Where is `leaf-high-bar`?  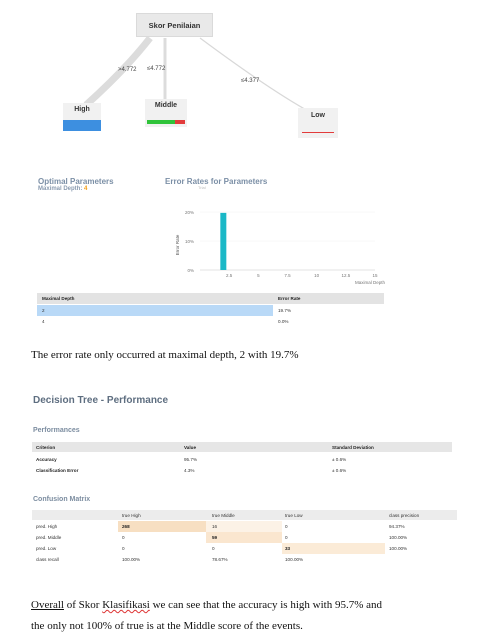
leaf-high-bar is located at coordinates (82, 125).